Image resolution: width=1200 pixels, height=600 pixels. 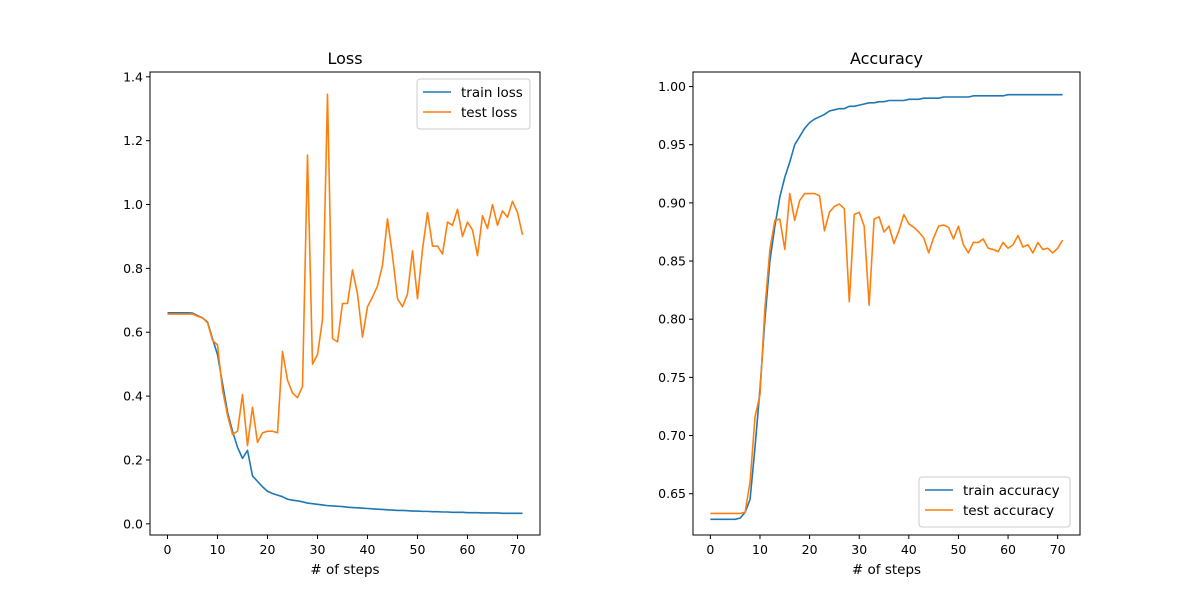 What do you see at coordinates (672, 144) in the screenshot?
I see `y-tick-label: 0.95` at bounding box center [672, 144].